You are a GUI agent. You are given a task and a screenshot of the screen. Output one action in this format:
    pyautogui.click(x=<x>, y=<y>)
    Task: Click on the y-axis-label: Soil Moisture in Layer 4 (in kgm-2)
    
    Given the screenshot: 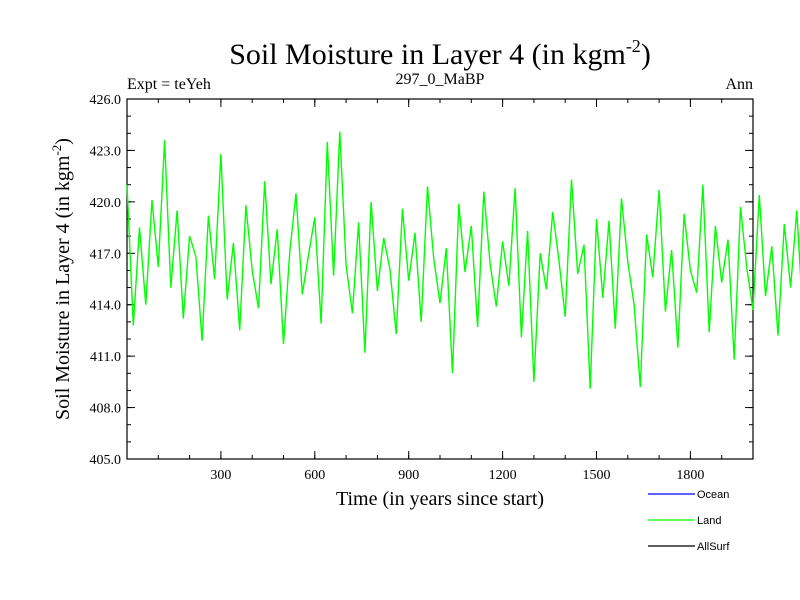 What is the action you would take?
    pyautogui.click(x=61, y=279)
    